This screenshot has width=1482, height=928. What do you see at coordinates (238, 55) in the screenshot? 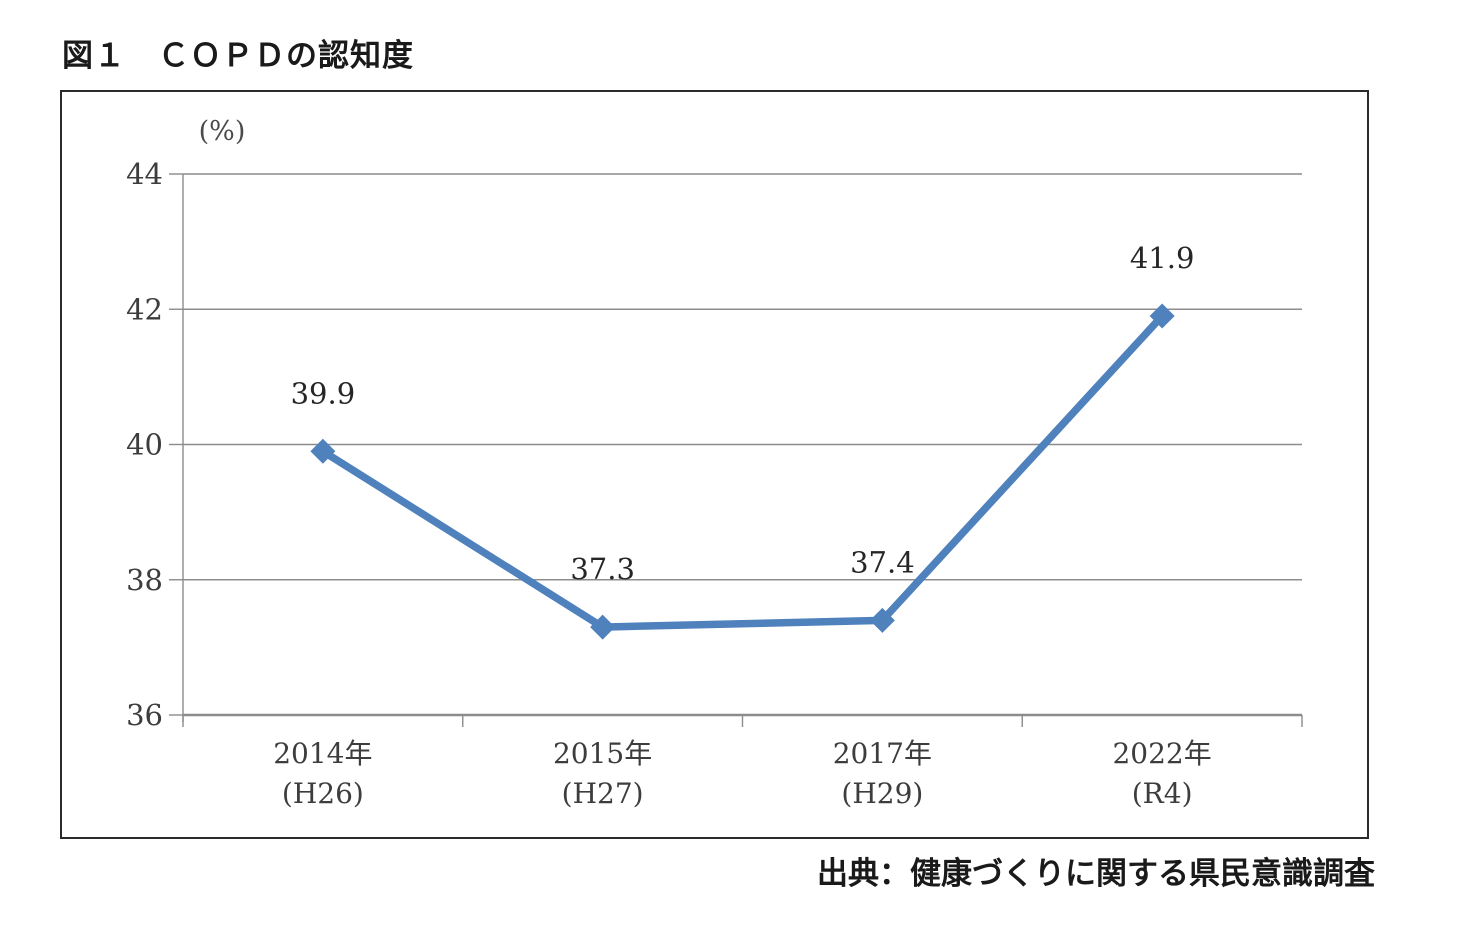
I see `figure-title: 図１ ＣＯＰＤの認知度` at bounding box center [238, 55].